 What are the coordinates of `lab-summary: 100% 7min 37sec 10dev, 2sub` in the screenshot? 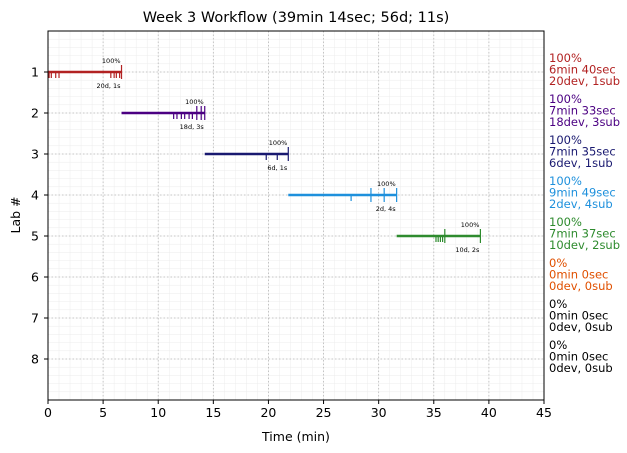 It's located at (584, 233).